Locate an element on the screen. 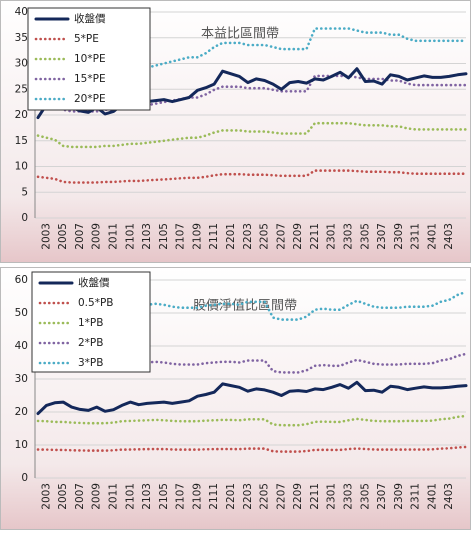 The width and height of the screenshot is (471, 534). legend-label: 1*PB is located at coordinates (90, 323).